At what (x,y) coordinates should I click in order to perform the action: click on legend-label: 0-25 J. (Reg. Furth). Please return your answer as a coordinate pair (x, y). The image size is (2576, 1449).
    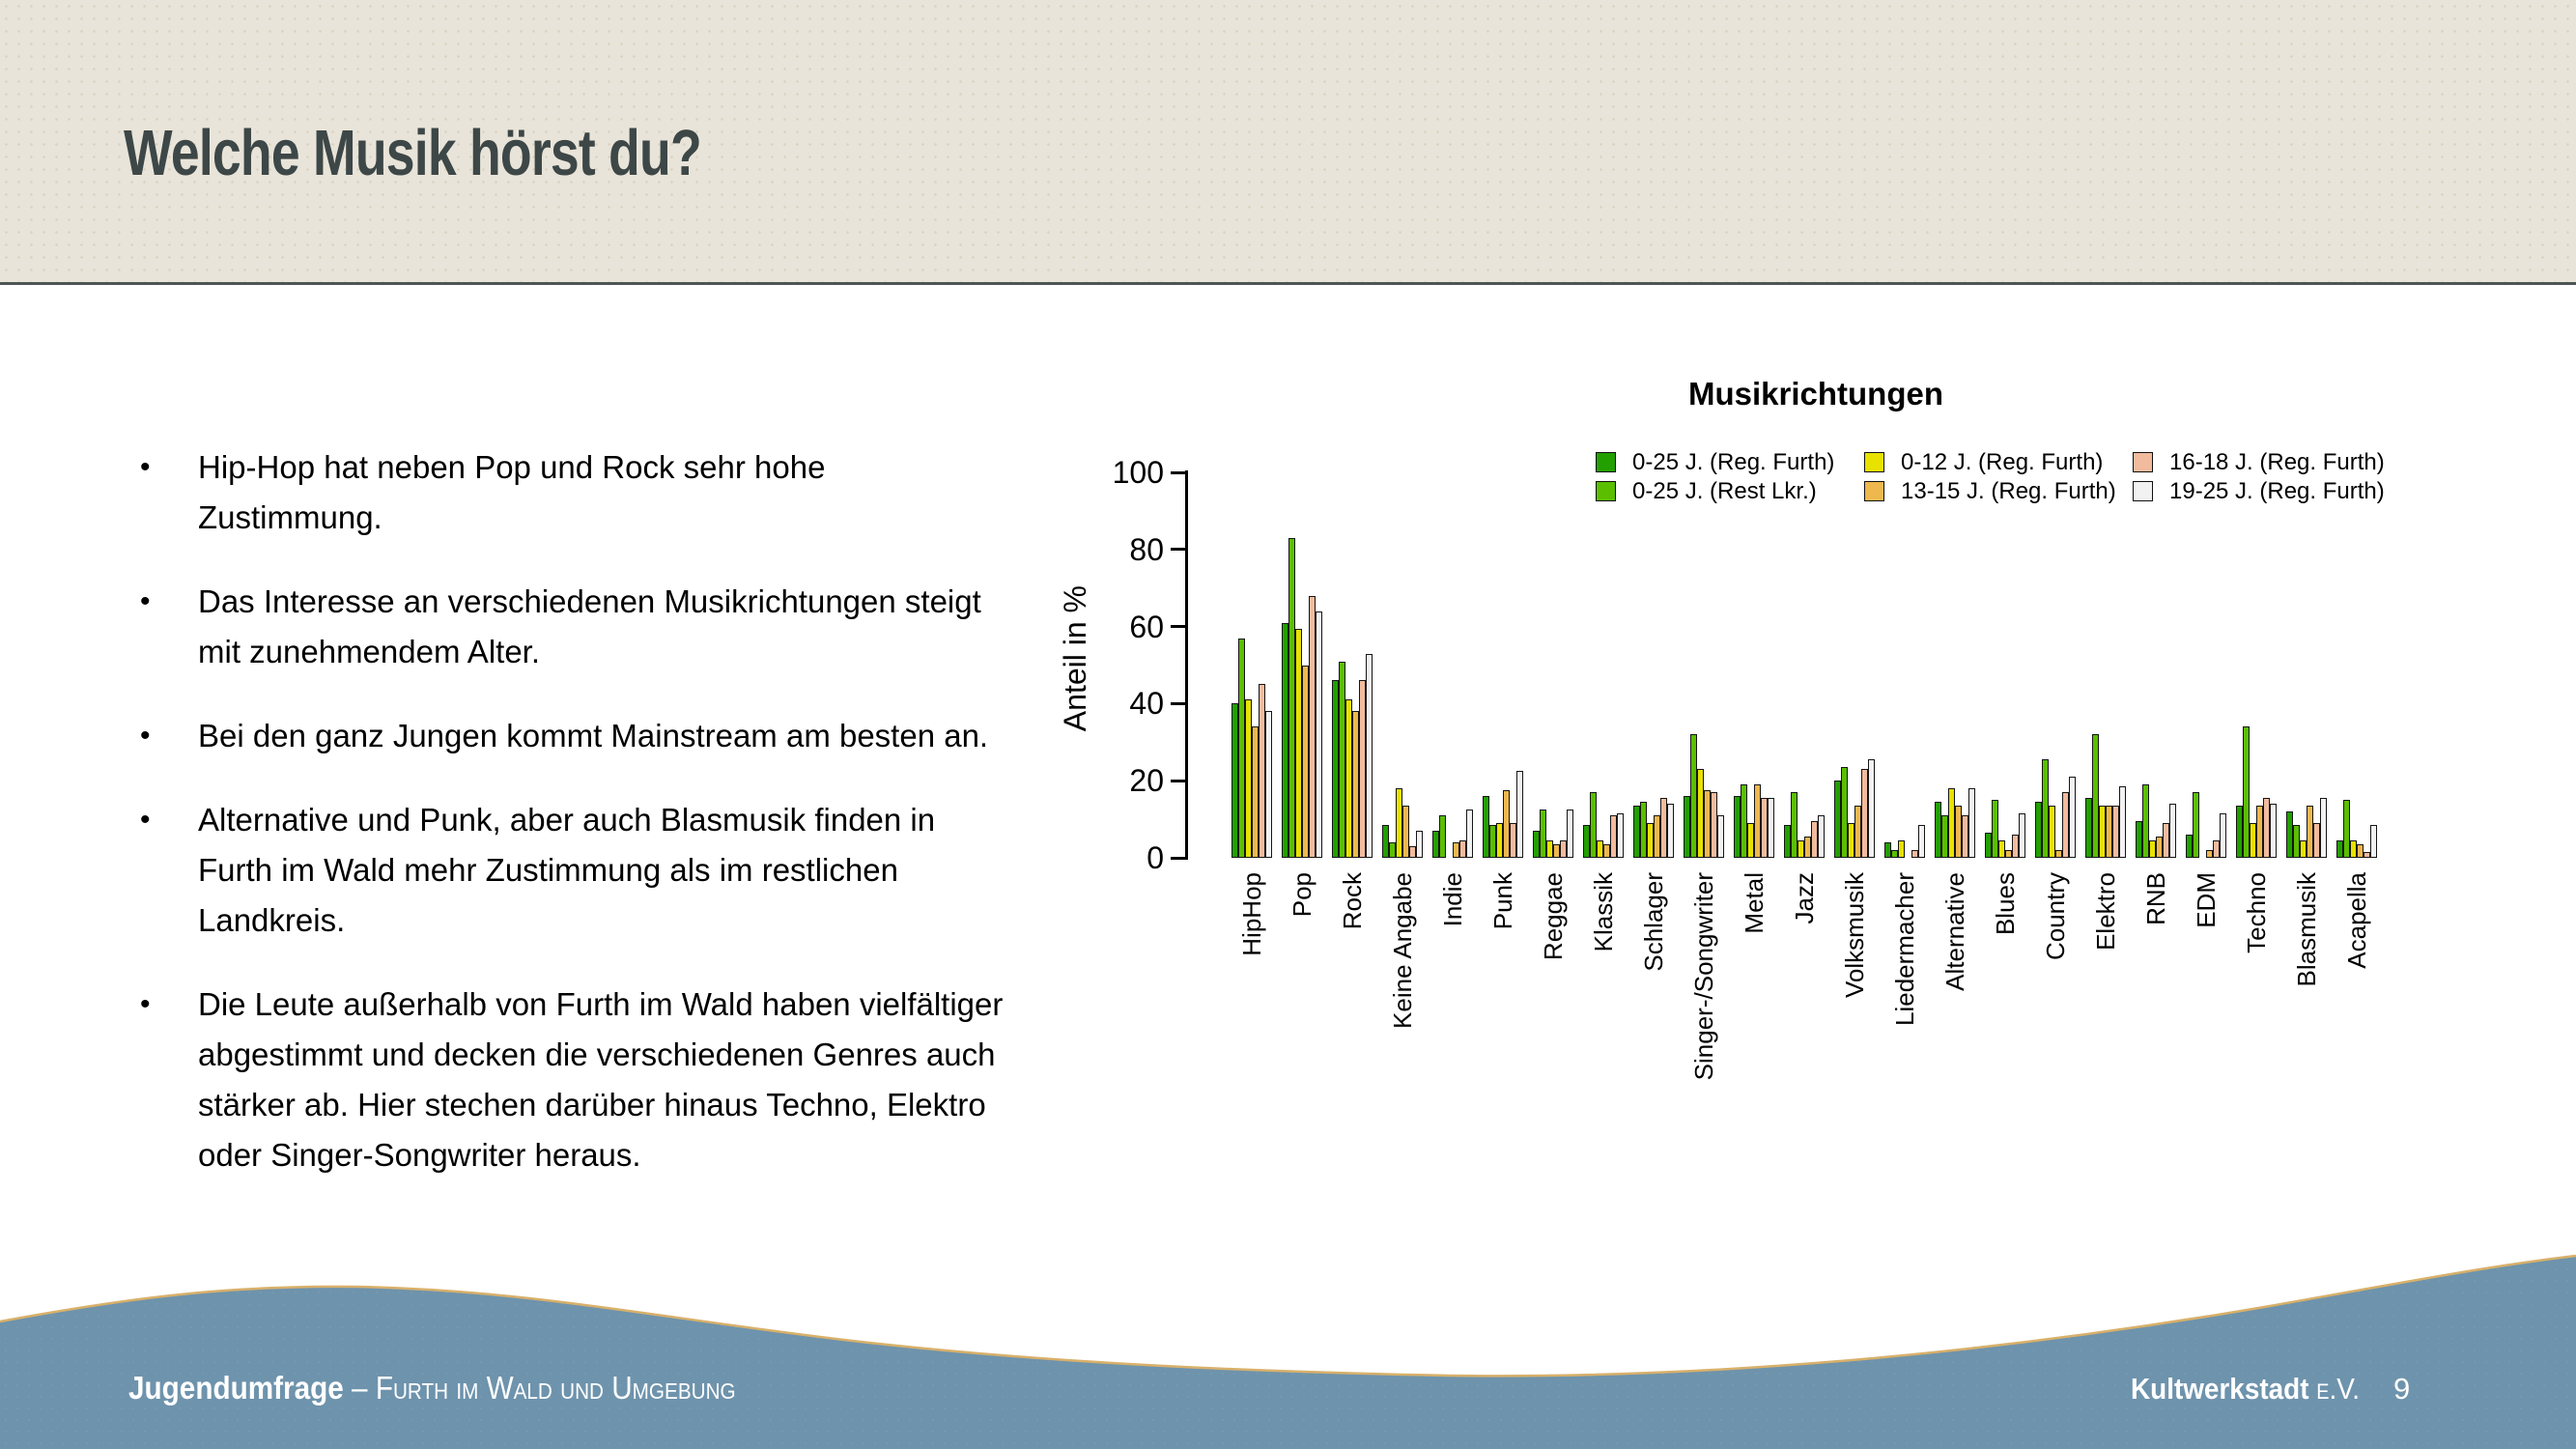
    Looking at the image, I should click on (1733, 462).